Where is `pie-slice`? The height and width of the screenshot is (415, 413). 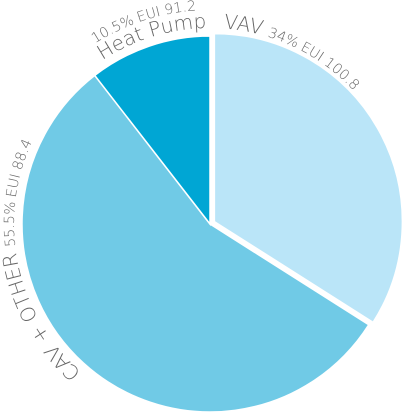 pie-slice is located at coordinates (152, 131).